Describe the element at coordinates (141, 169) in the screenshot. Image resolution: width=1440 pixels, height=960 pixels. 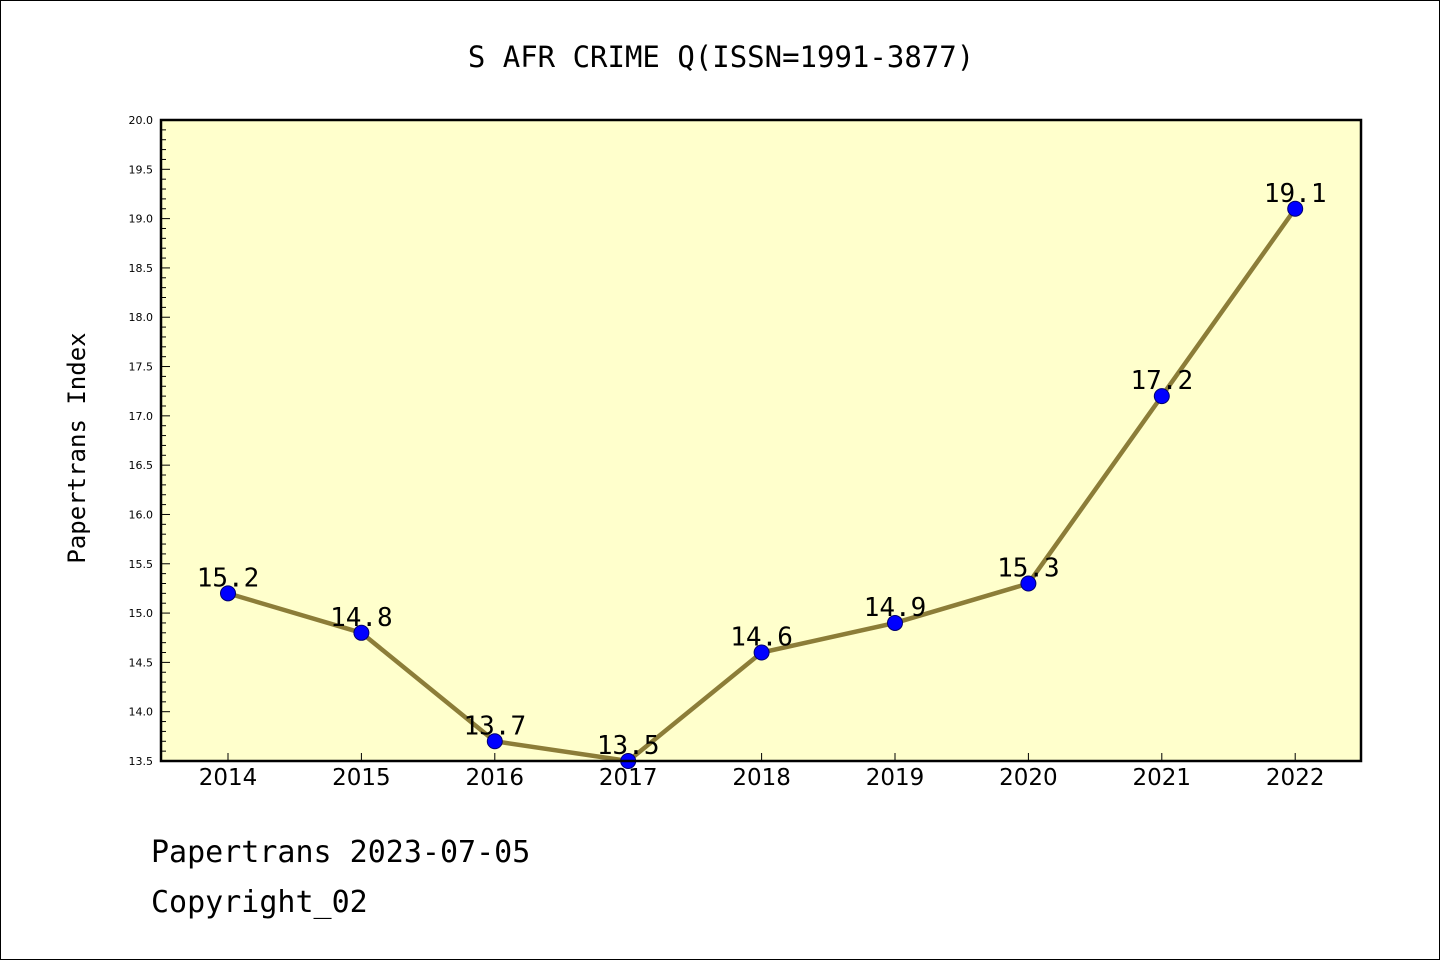
I see `y-tick-label: 19.5` at that location.